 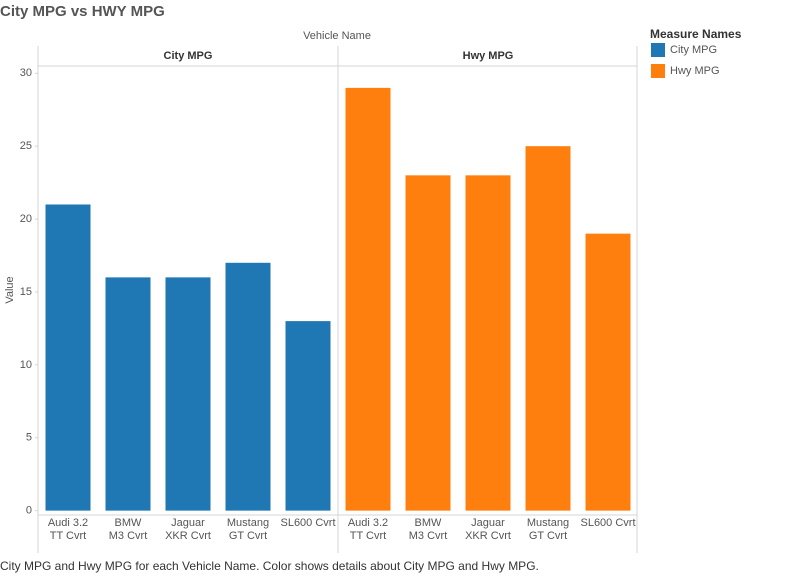 What do you see at coordinates (26, 365) in the screenshot?
I see `y-tick-label: 10` at bounding box center [26, 365].